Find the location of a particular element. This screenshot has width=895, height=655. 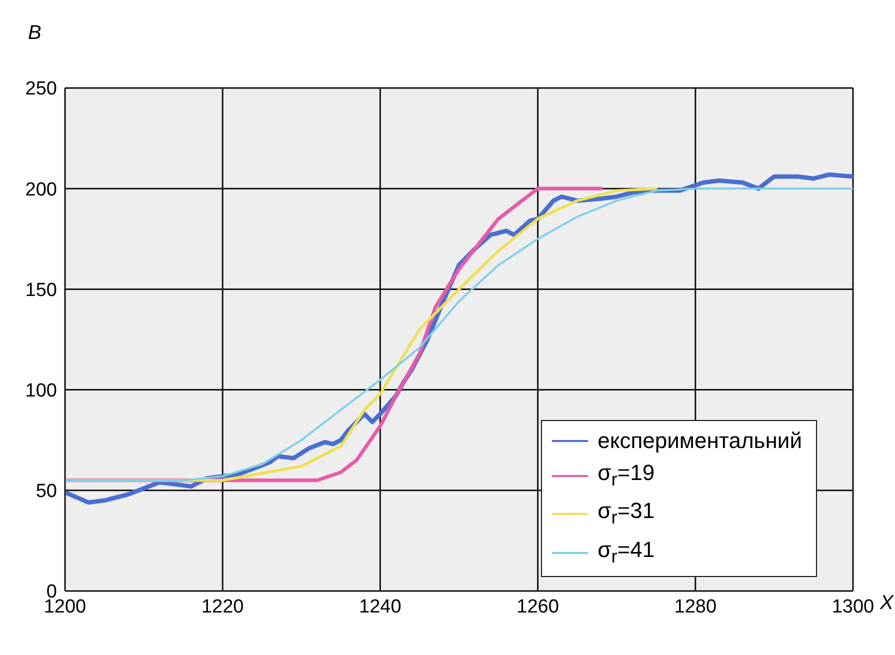

x-tick-label: 1280 is located at coordinates (695, 607).